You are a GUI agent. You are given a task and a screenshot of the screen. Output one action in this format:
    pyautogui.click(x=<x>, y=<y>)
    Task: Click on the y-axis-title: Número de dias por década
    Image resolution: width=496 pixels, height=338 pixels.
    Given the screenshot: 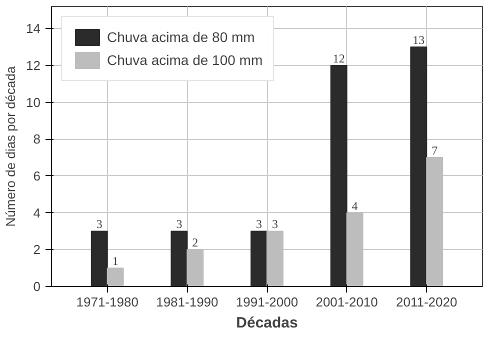 What is the action you would take?
    pyautogui.click(x=10, y=146)
    